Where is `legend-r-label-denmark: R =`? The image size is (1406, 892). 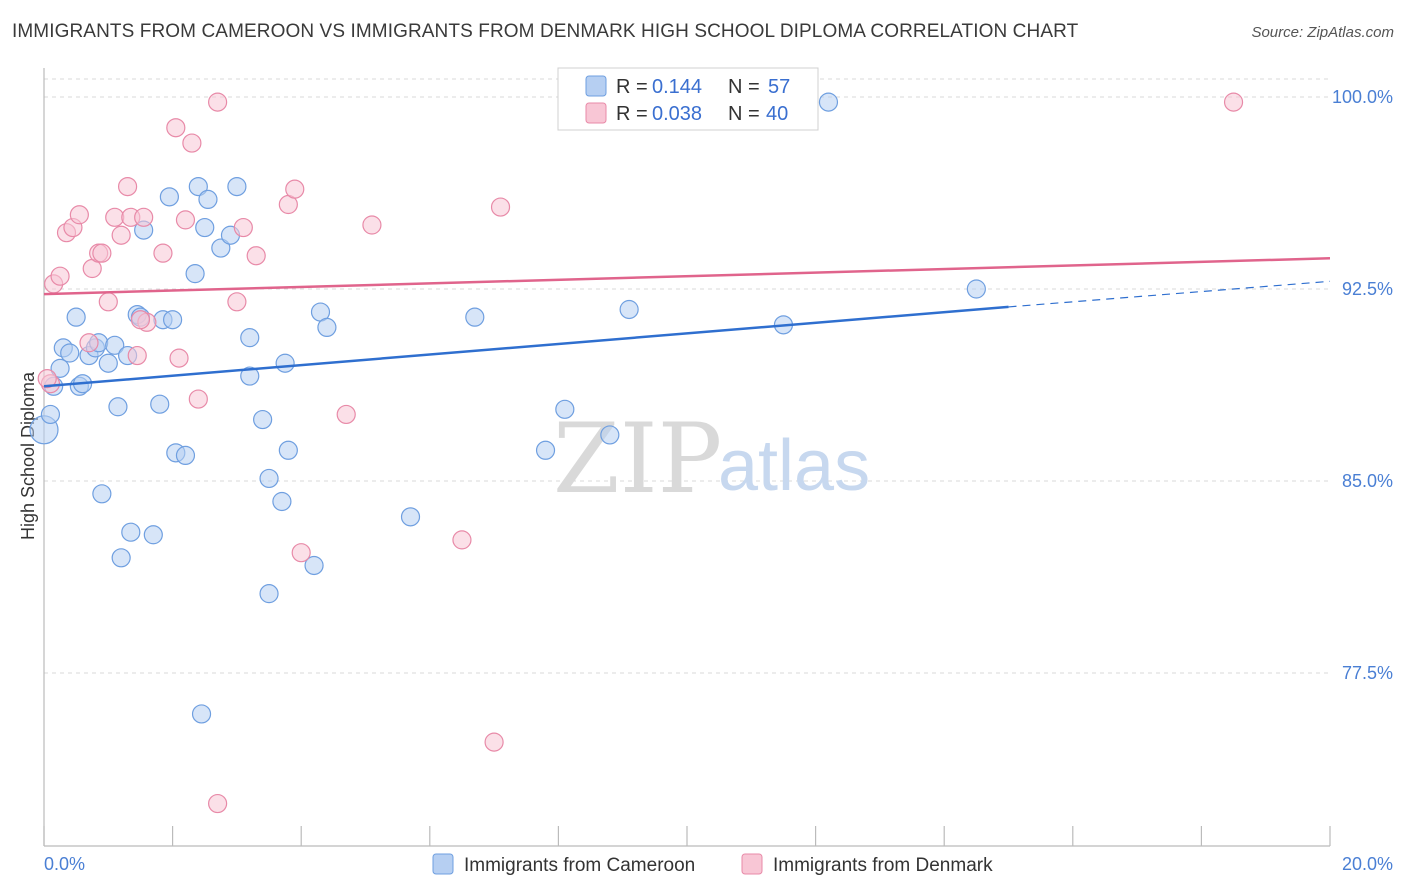
legend-r-label-denmark: R = is located at coordinates (632, 114).